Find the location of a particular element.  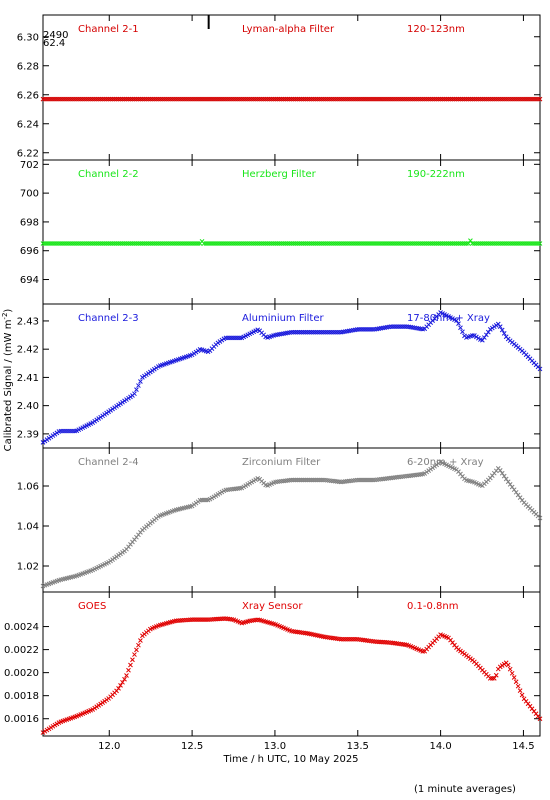

y-tick-label: 0.0018 is located at coordinates (21, 696).